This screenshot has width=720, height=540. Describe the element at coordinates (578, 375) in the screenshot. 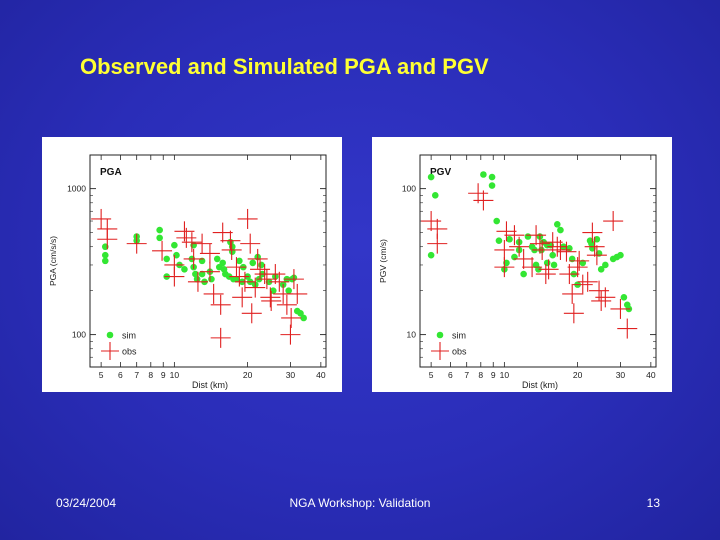

I see `pgv-x-tick-label: 20` at that location.